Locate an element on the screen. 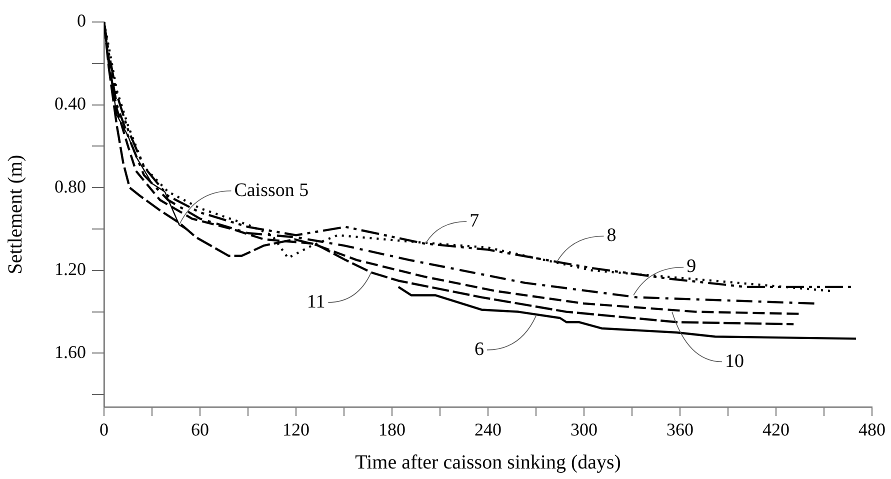 Image resolution: width=891 pixels, height=479 pixels. x-tick-label: 120 is located at coordinates (296, 430).